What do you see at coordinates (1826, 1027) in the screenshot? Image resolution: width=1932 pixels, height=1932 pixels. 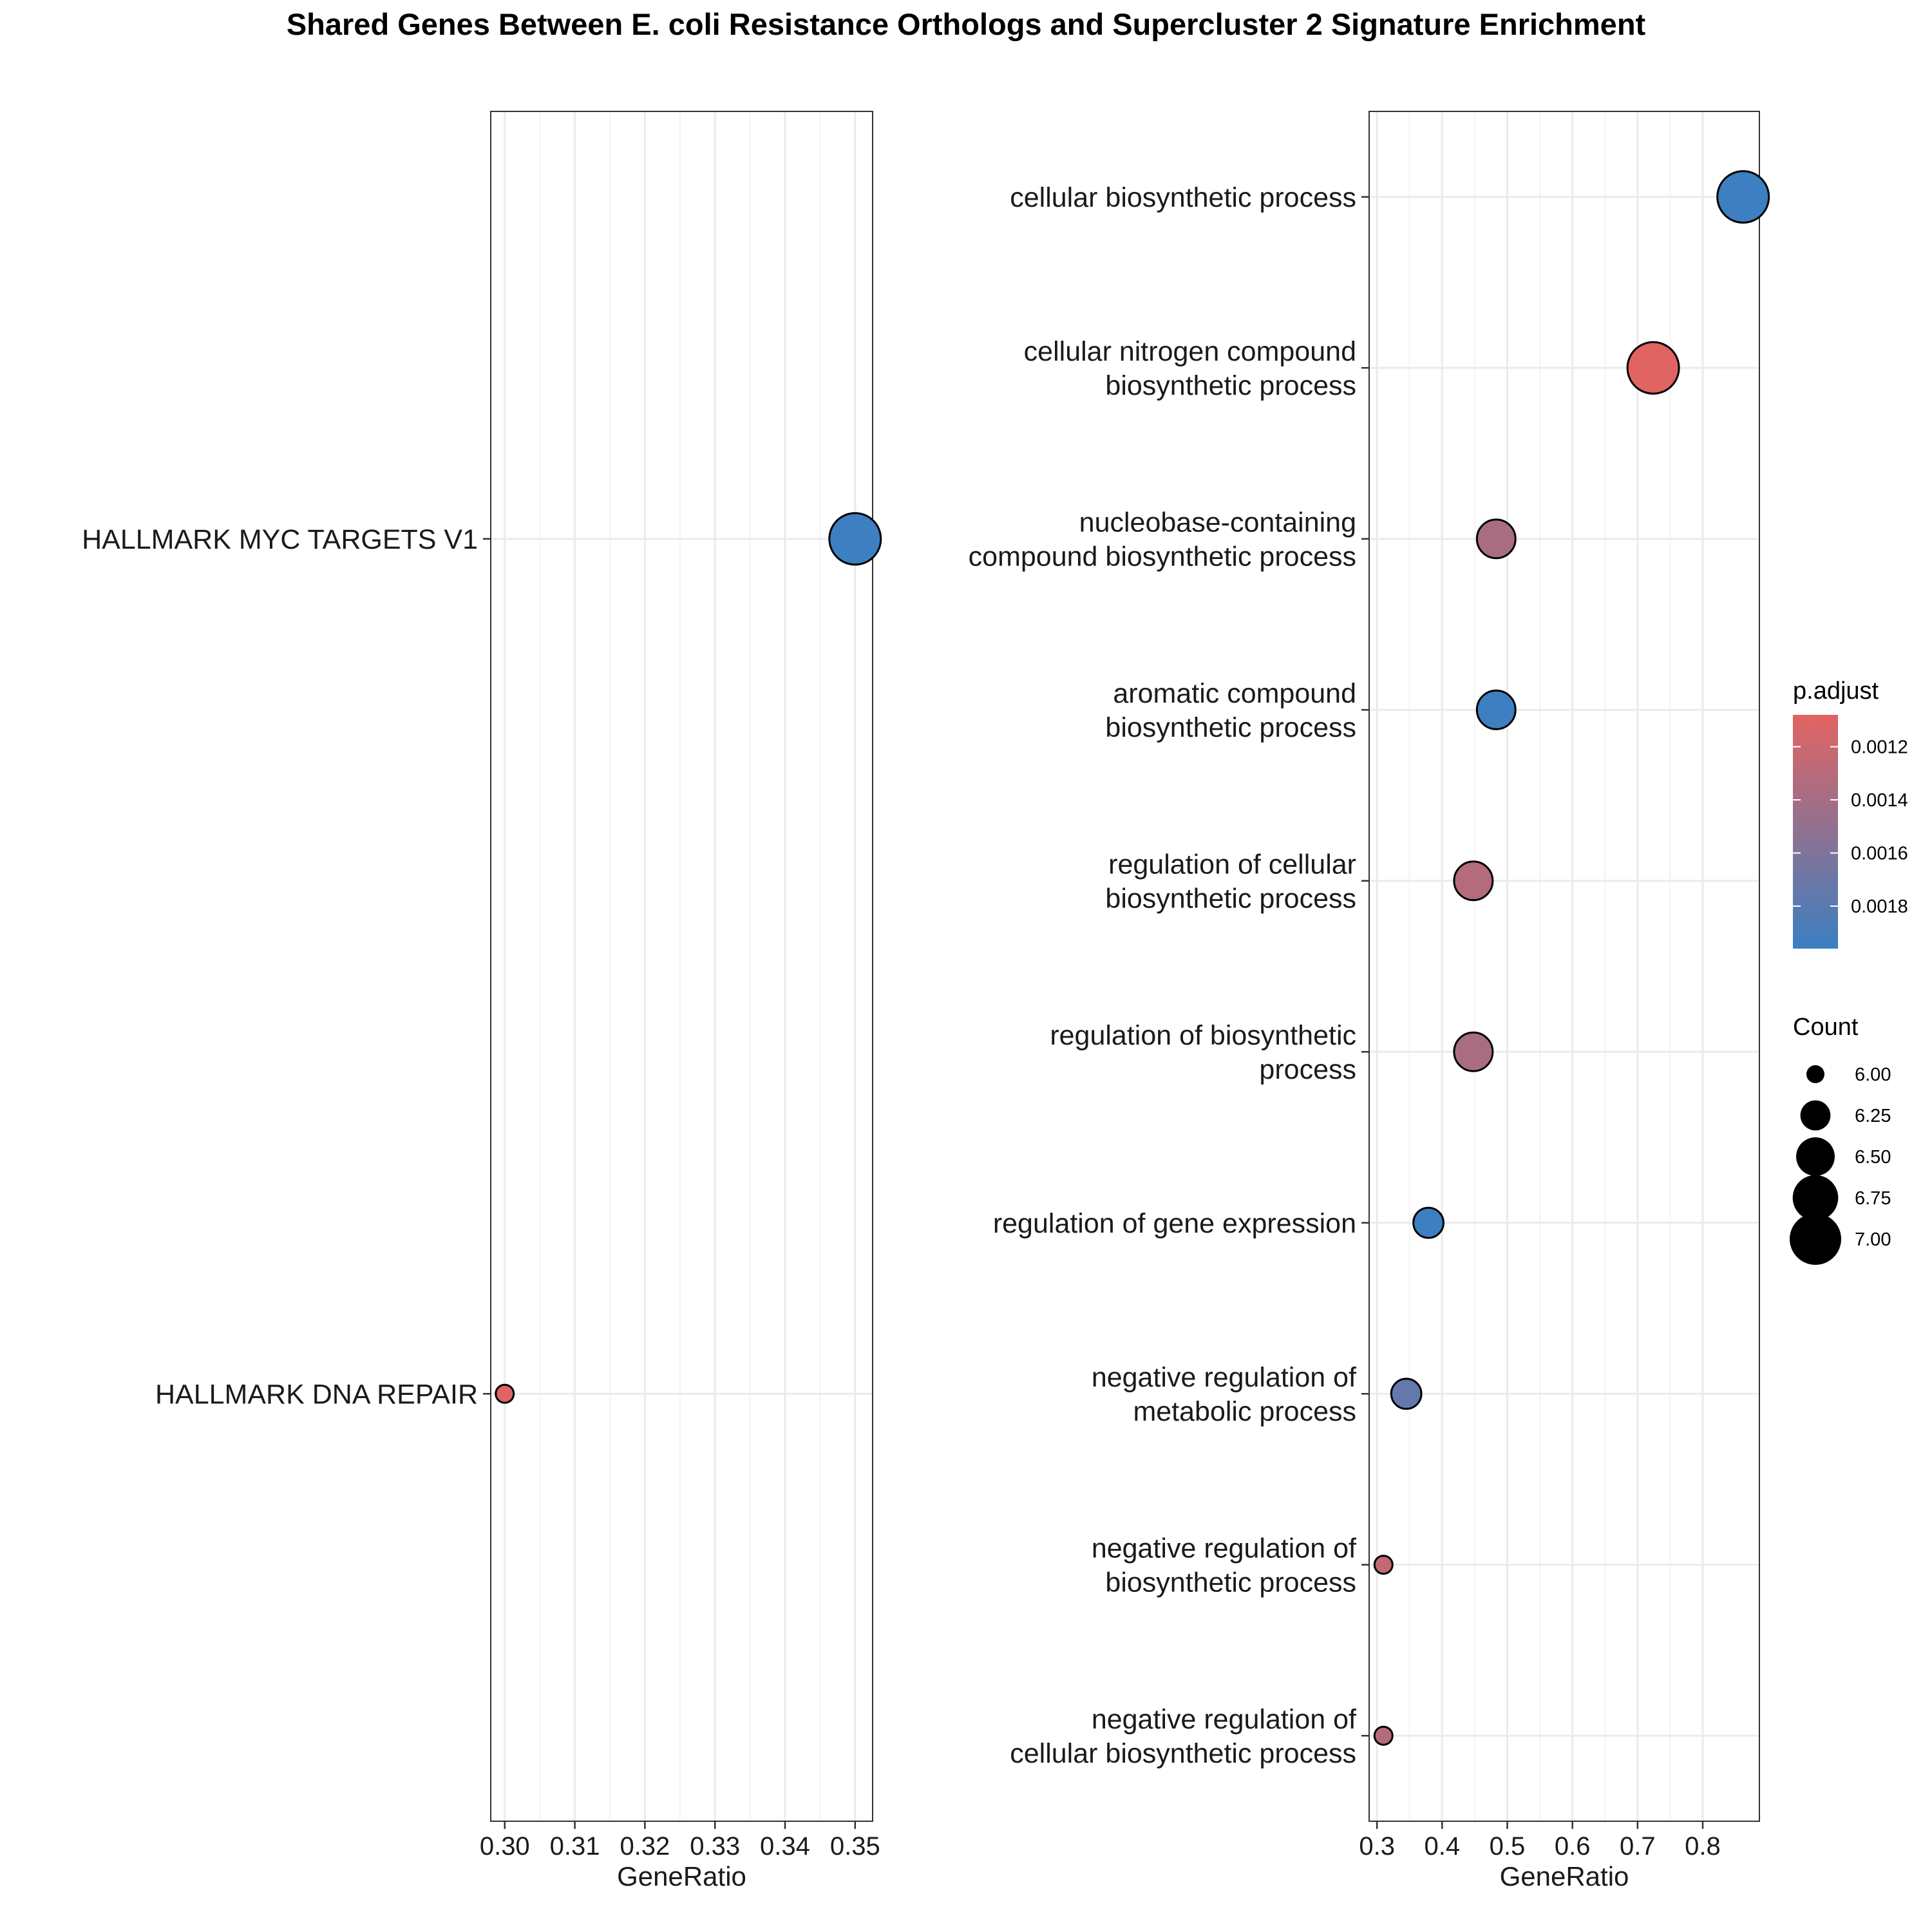 I see `count-legend-title: Count` at bounding box center [1826, 1027].